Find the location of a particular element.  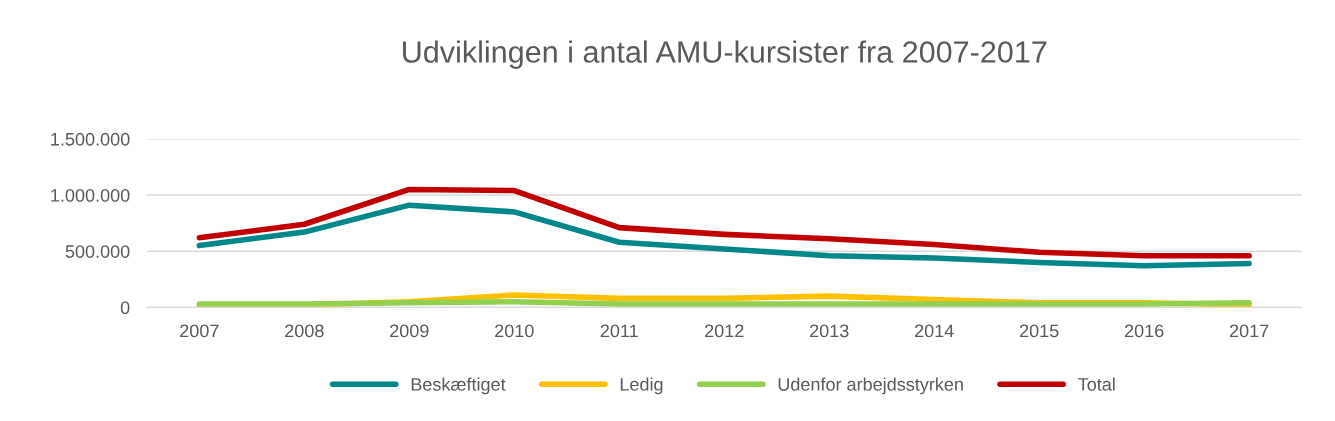

x-tick-label: 2008 is located at coordinates (304, 331).